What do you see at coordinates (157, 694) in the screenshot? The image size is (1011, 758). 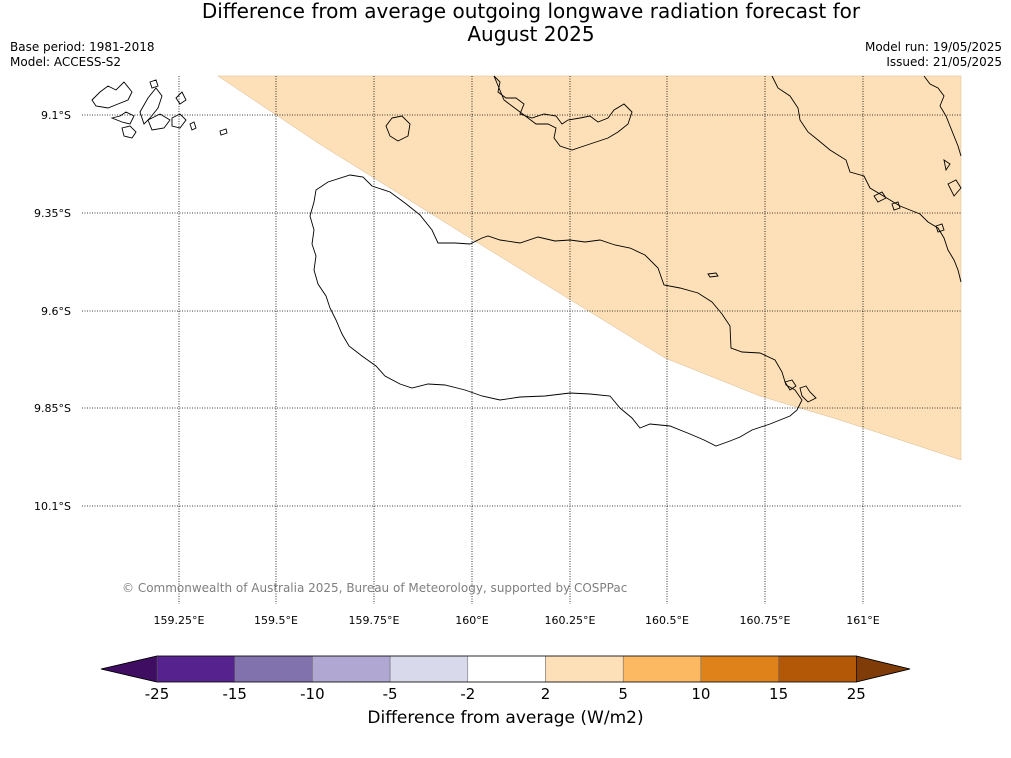 I see `colorbar-tick-label: -25` at bounding box center [157, 694].